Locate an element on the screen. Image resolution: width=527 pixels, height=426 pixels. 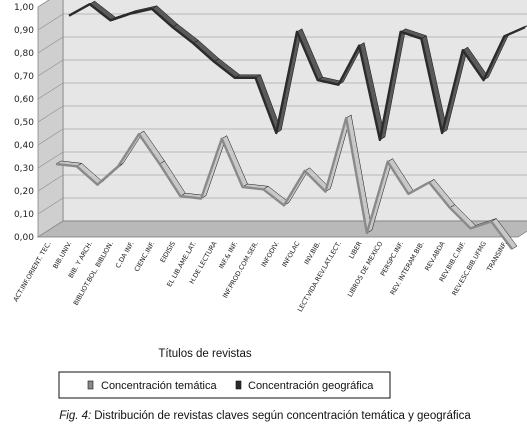
x-tick-label: CIENC.INF. is located at coordinates (145, 256).